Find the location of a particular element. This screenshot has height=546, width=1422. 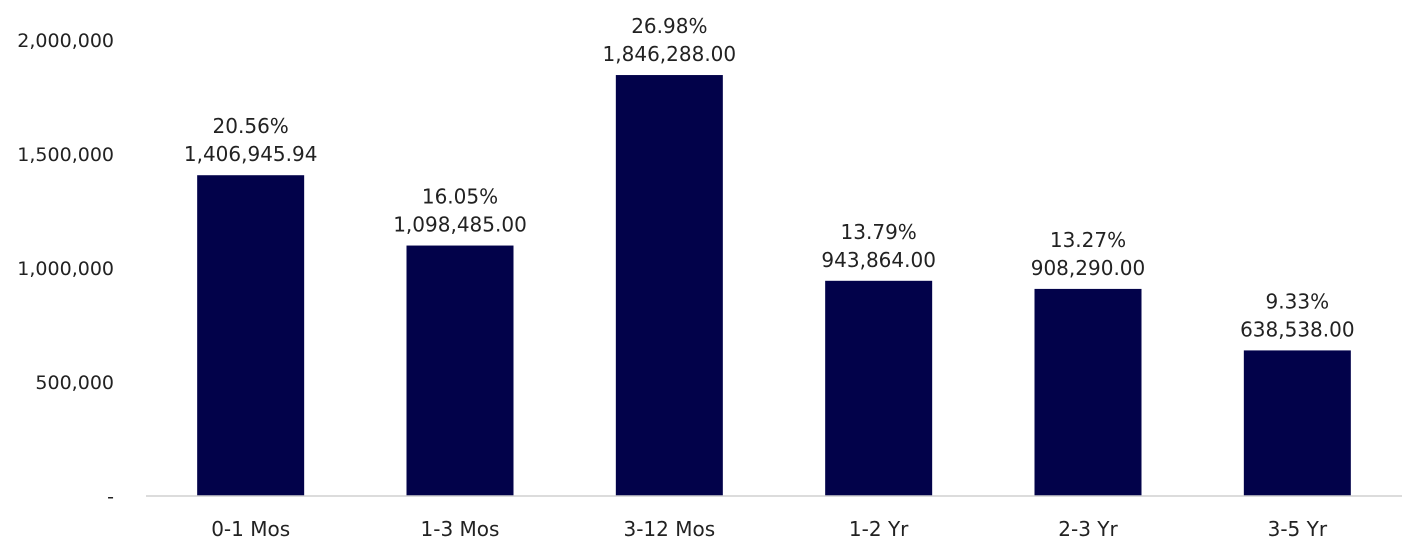

bar-value-label: 1,098,485.00 is located at coordinates (460, 225).